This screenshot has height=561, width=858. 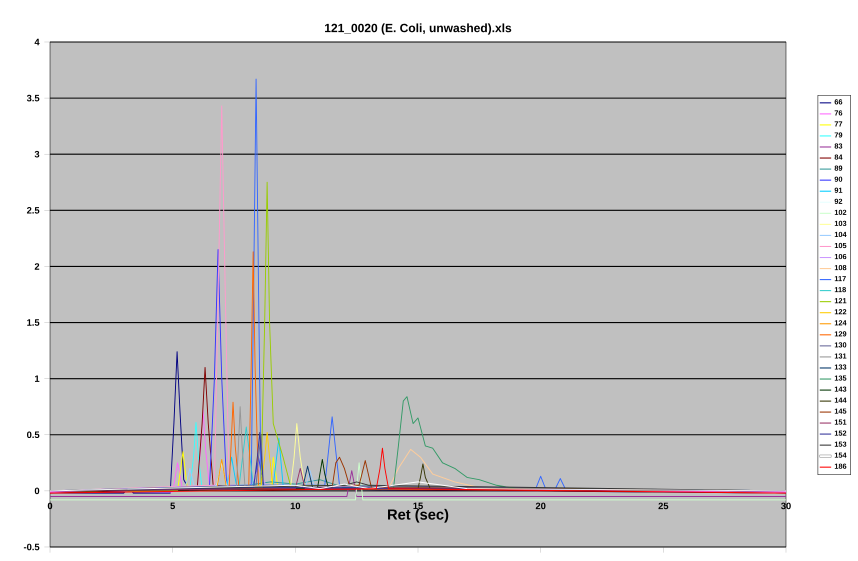 I want to click on x-tick-label: 20, so click(x=541, y=506).